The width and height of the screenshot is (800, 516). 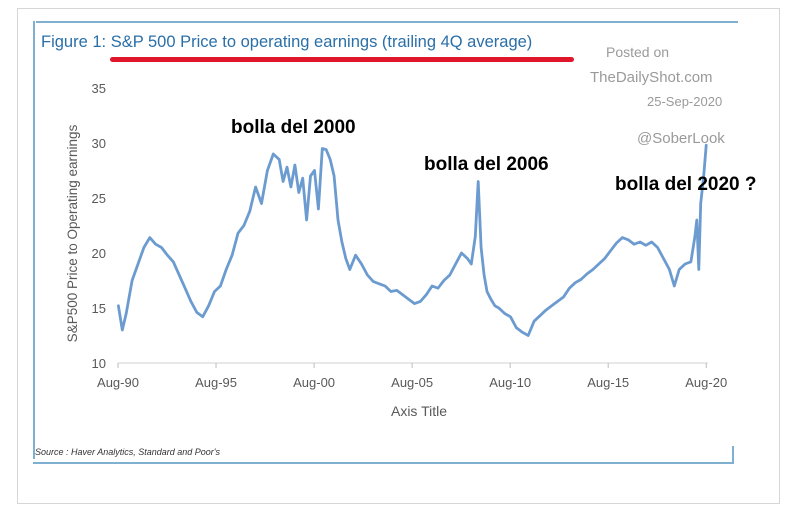 I want to click on top-border, so click(x=387, y=22).